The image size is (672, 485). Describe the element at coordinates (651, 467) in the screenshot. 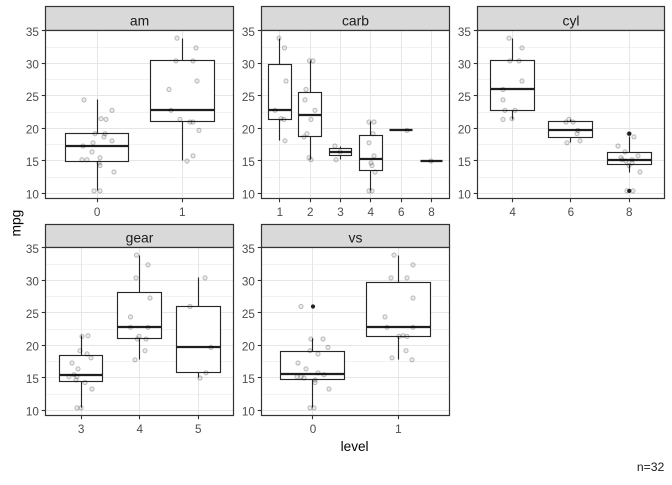

I see `svg-text: n=32` at that location.